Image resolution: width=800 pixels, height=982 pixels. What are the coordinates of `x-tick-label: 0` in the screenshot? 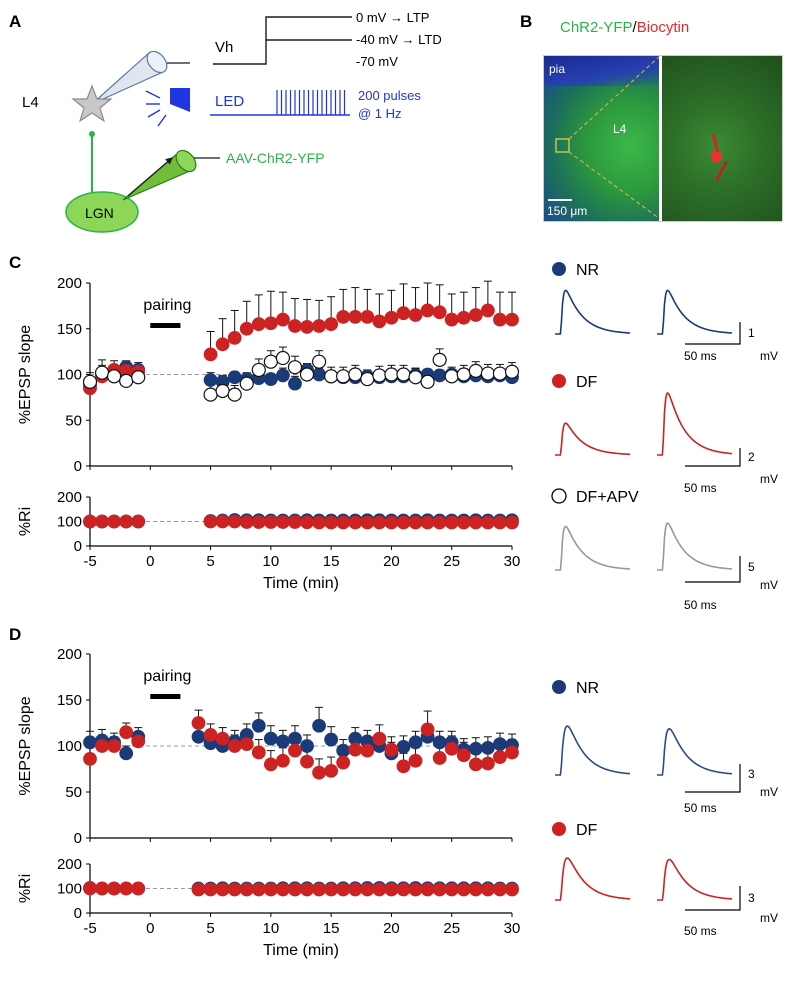 It's located at (150, 561).